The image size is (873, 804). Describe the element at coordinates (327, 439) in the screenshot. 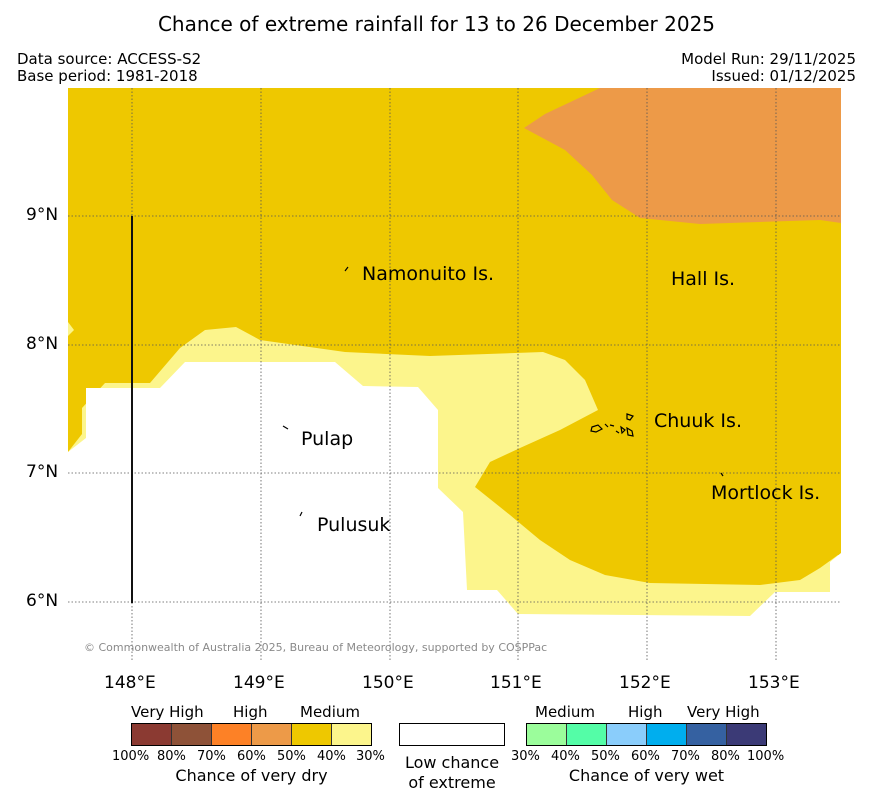

I see `pulap-label: Pulap` at that location.